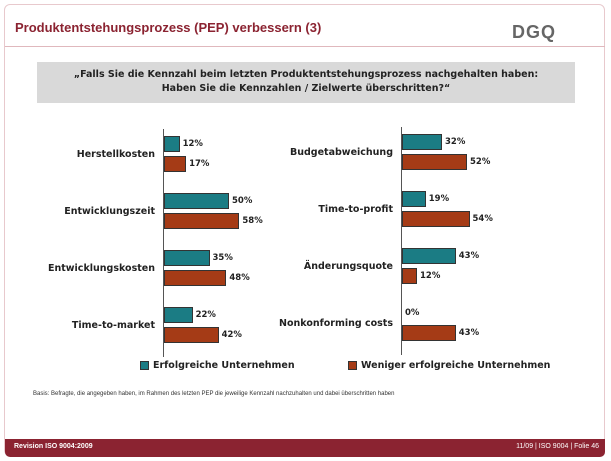  I want to click on value-label: 19%, so click(439, 199).